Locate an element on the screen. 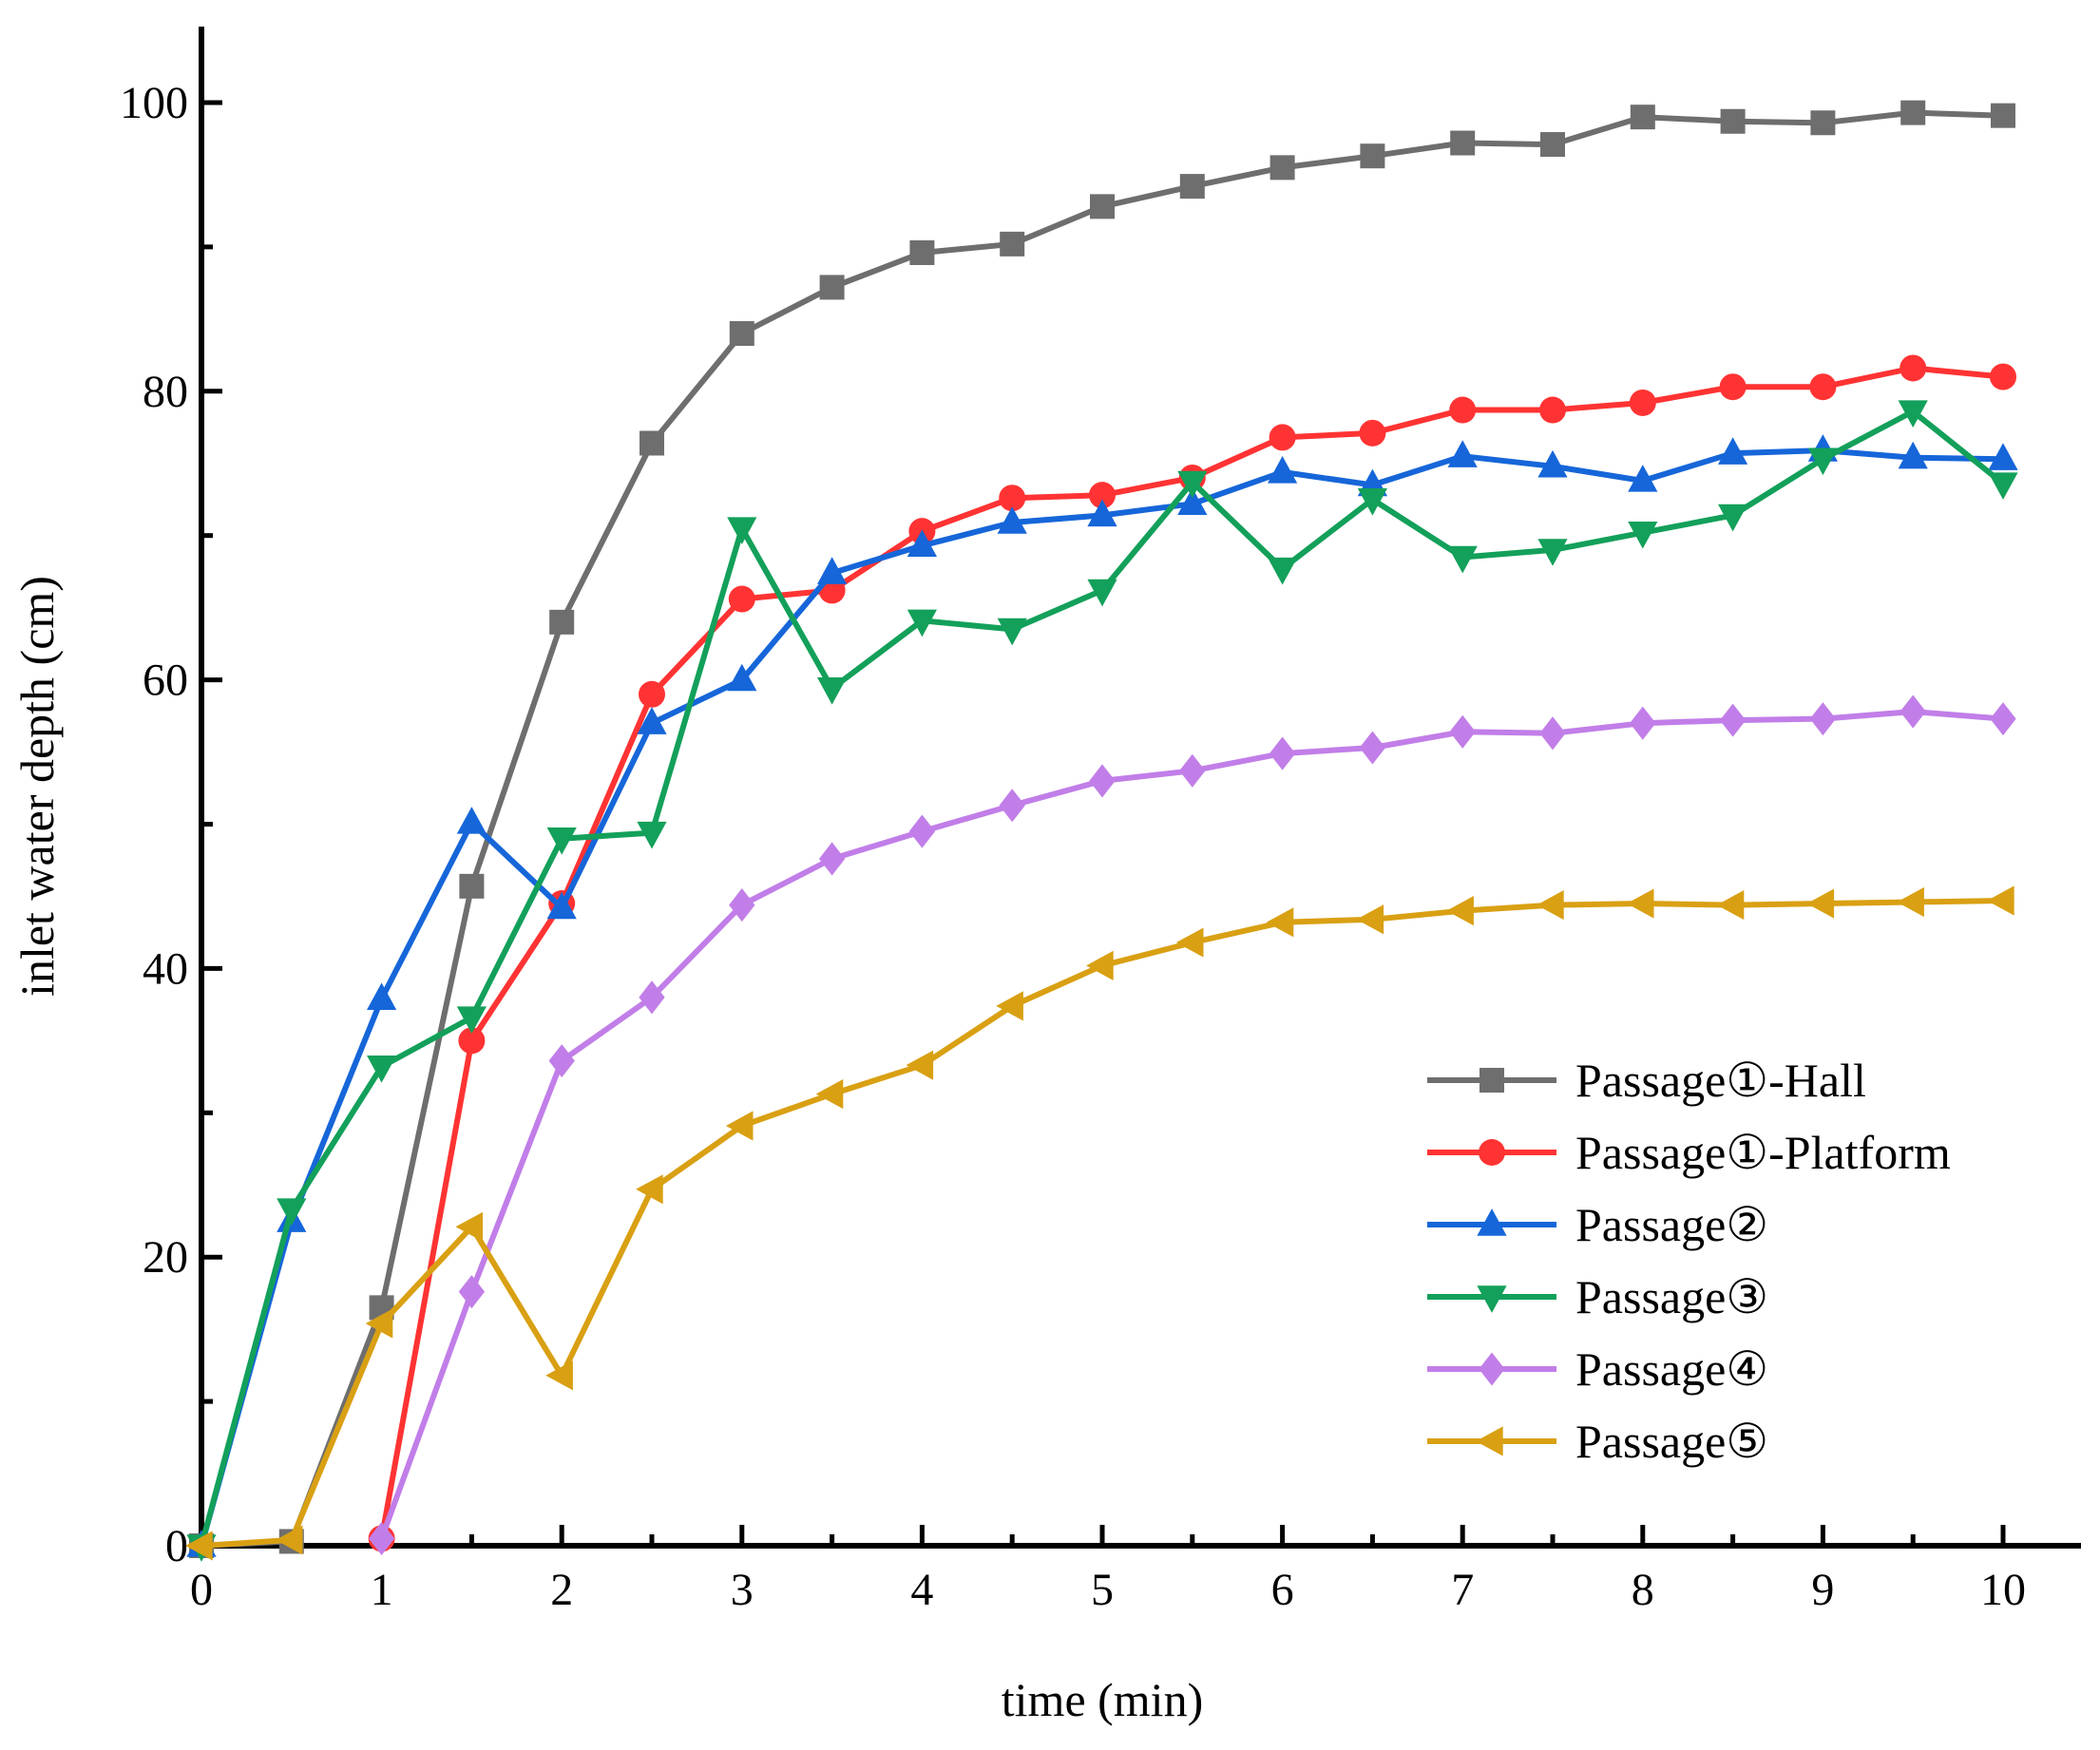 This screenshot has width=2100, height=1750. legend-label: Passage④ is located at coordinates (1671, 1369).